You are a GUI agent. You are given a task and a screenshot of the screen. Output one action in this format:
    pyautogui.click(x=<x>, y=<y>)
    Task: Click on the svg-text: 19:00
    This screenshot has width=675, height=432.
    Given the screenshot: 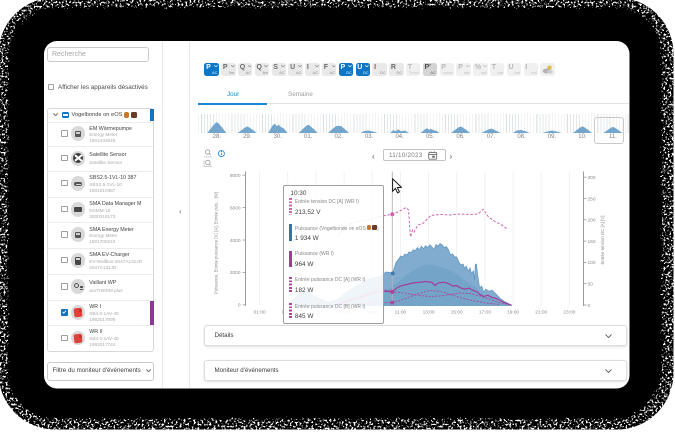 What is the action you would take?
    pyautogui.click(x=513, y=313)
    